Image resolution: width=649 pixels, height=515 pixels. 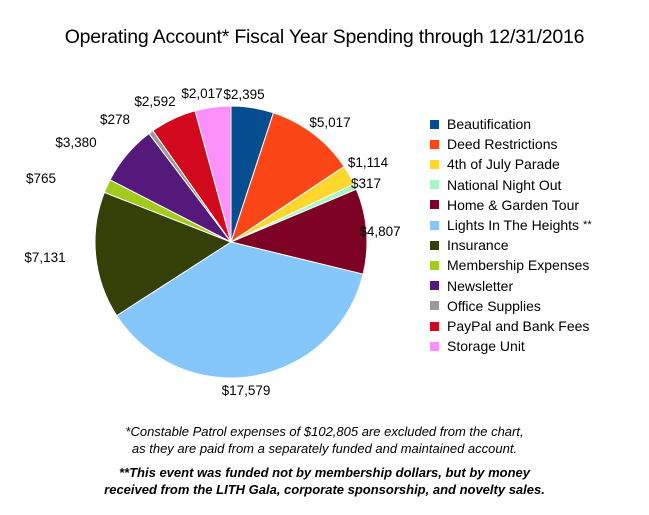 What do you see at coordinates (298, 231) in the screenshot?
I see `pie-slice-home-garden-tour` at bounding box center [298, 231].